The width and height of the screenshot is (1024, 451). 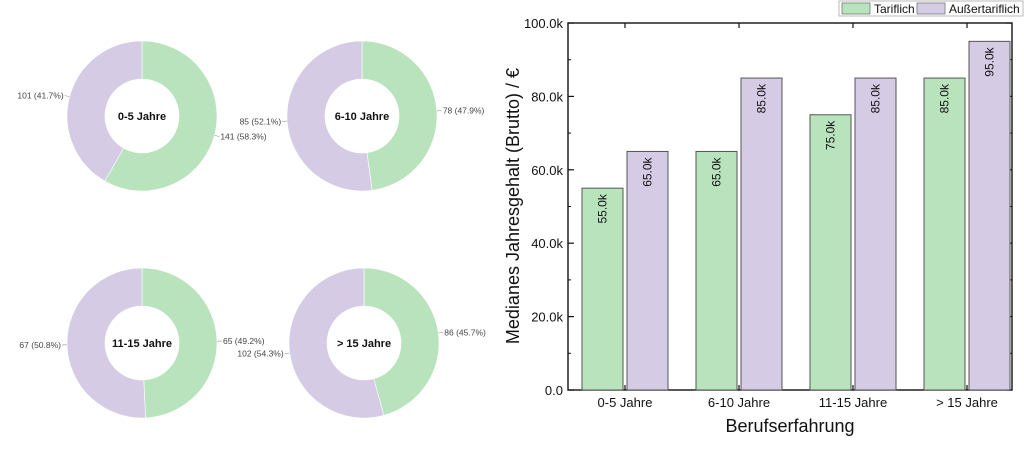 What do you see at coordinates (40, 95) in the screenshot?
I see `donut-slice-label: 101 (41.7%)` at bounding box center [40, 95].